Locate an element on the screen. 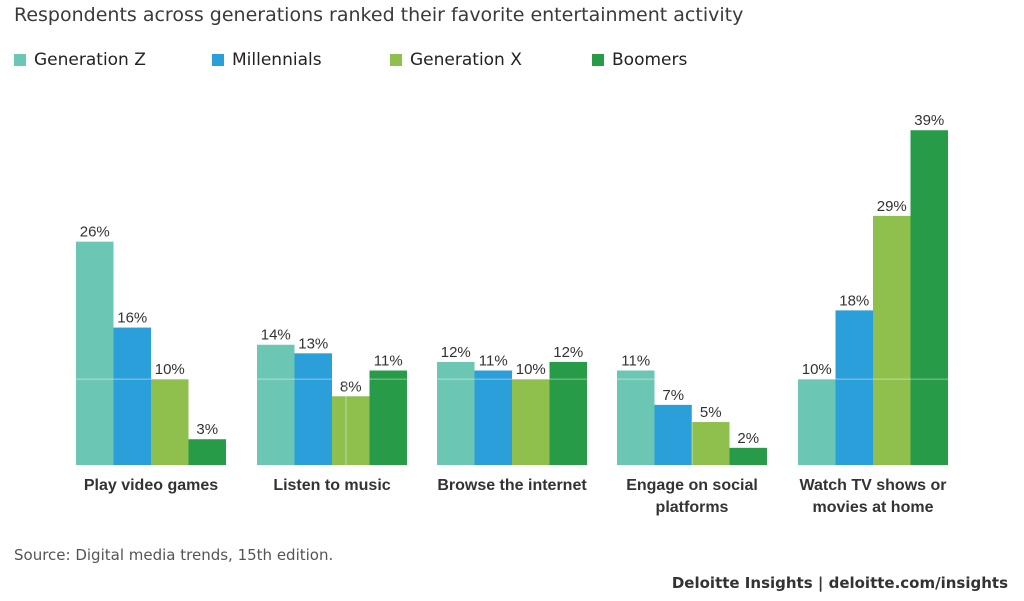 The image size is (1024, 601). value-label-watch-tv-shows-or-movies-at-home-boomers: 39% is located at coordinates (929, 120).